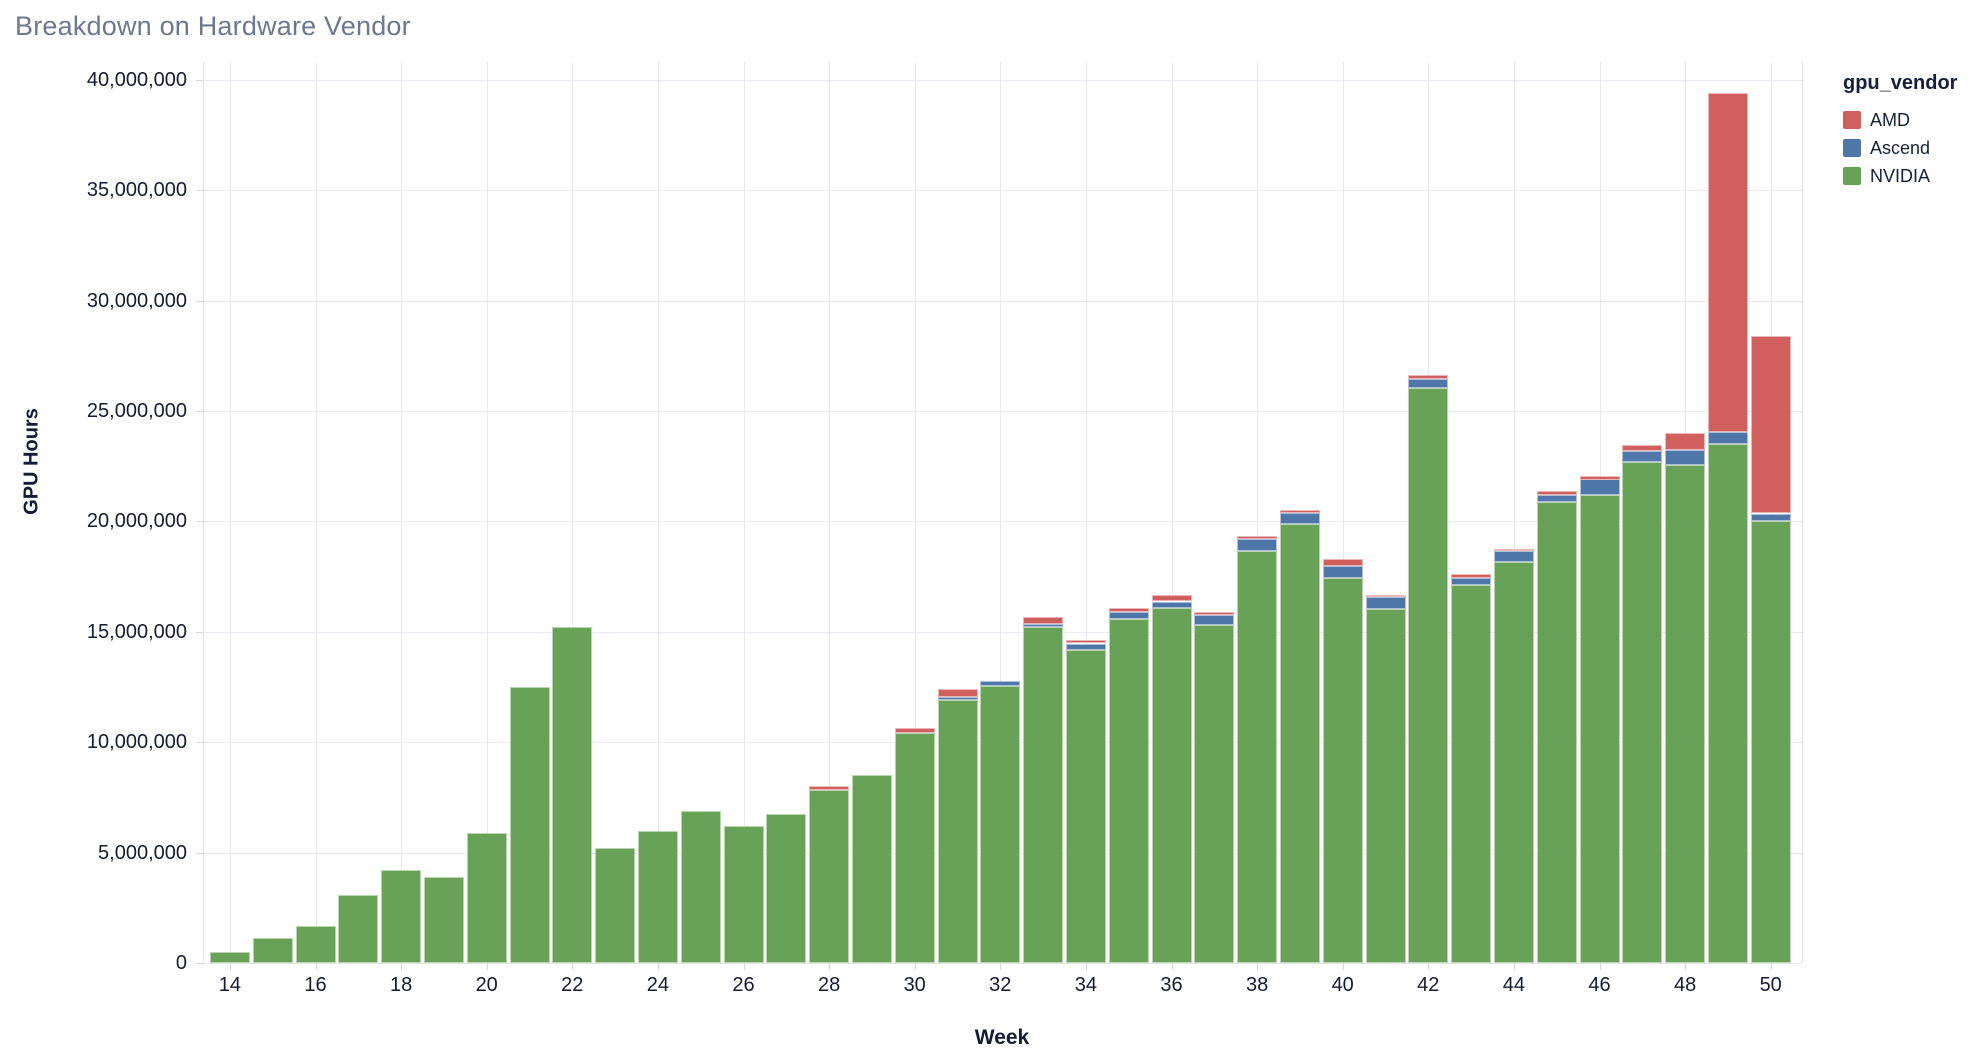 The width and height of the screenshot is (1974, 1064). What do you see at coordinates (529, 825) in the screenshot?
I see `bar-week-21-nvidia` at bounding box center [529, 825].